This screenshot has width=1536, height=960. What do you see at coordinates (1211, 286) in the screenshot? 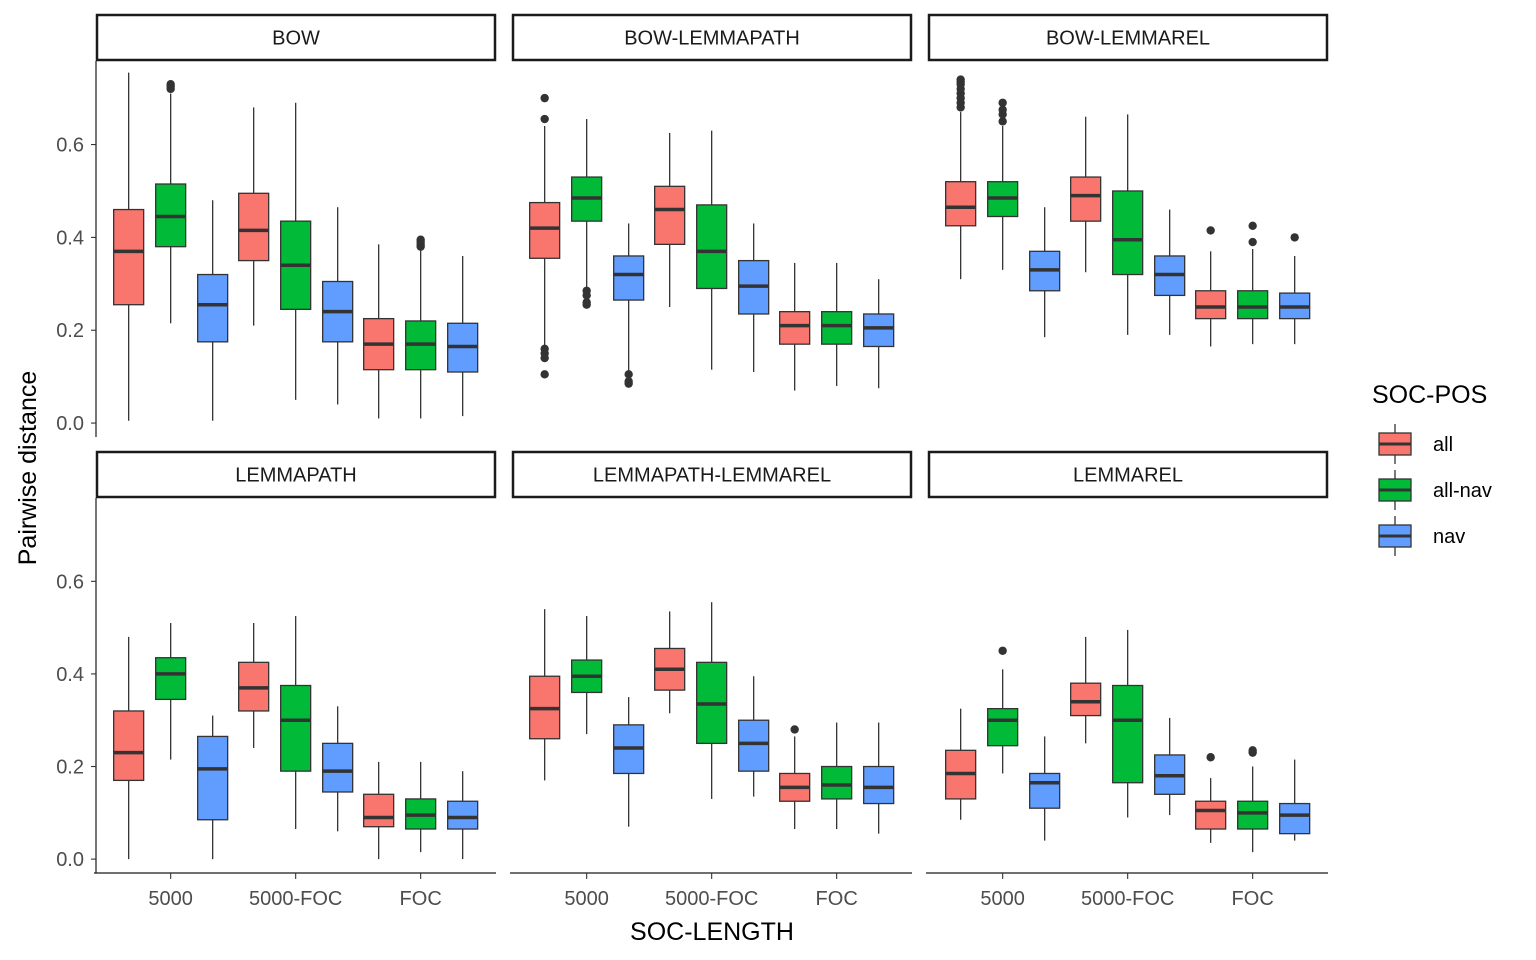
I see `box-bow-lemmarel-foc-all` at bounding box center [1211, 286].